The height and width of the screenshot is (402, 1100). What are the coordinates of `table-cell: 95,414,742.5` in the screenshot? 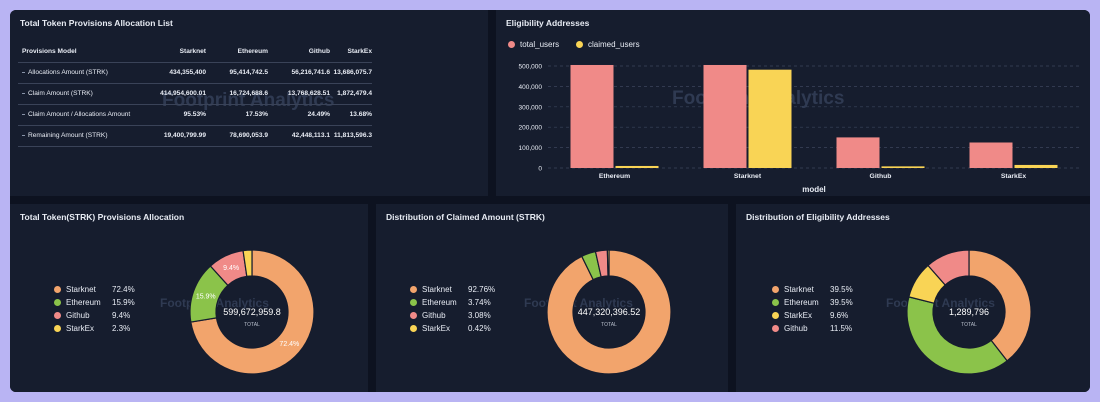 It's located at (248, 72).